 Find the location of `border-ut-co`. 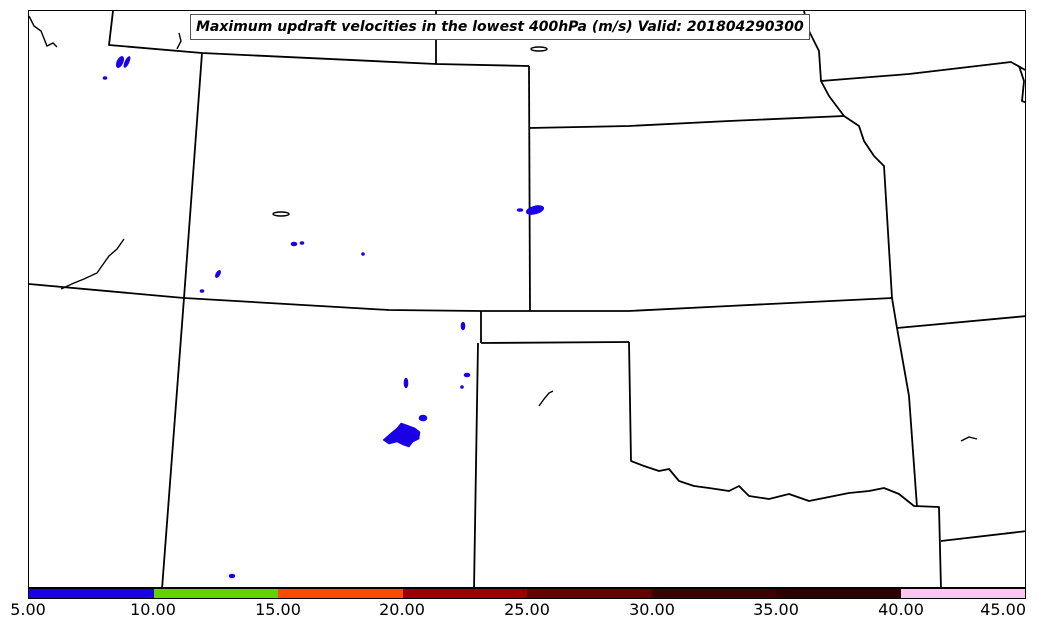

border-ut-co is located at coordinates (173, 442).